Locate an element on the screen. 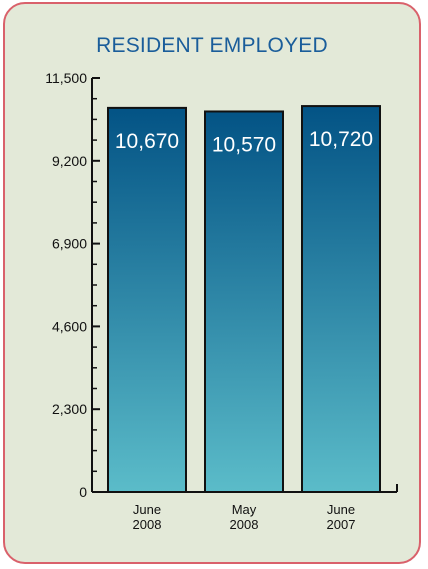 This screenshot has width=428, height=569. y-tick-label: 9,200 is located at coordinates (69, 161).